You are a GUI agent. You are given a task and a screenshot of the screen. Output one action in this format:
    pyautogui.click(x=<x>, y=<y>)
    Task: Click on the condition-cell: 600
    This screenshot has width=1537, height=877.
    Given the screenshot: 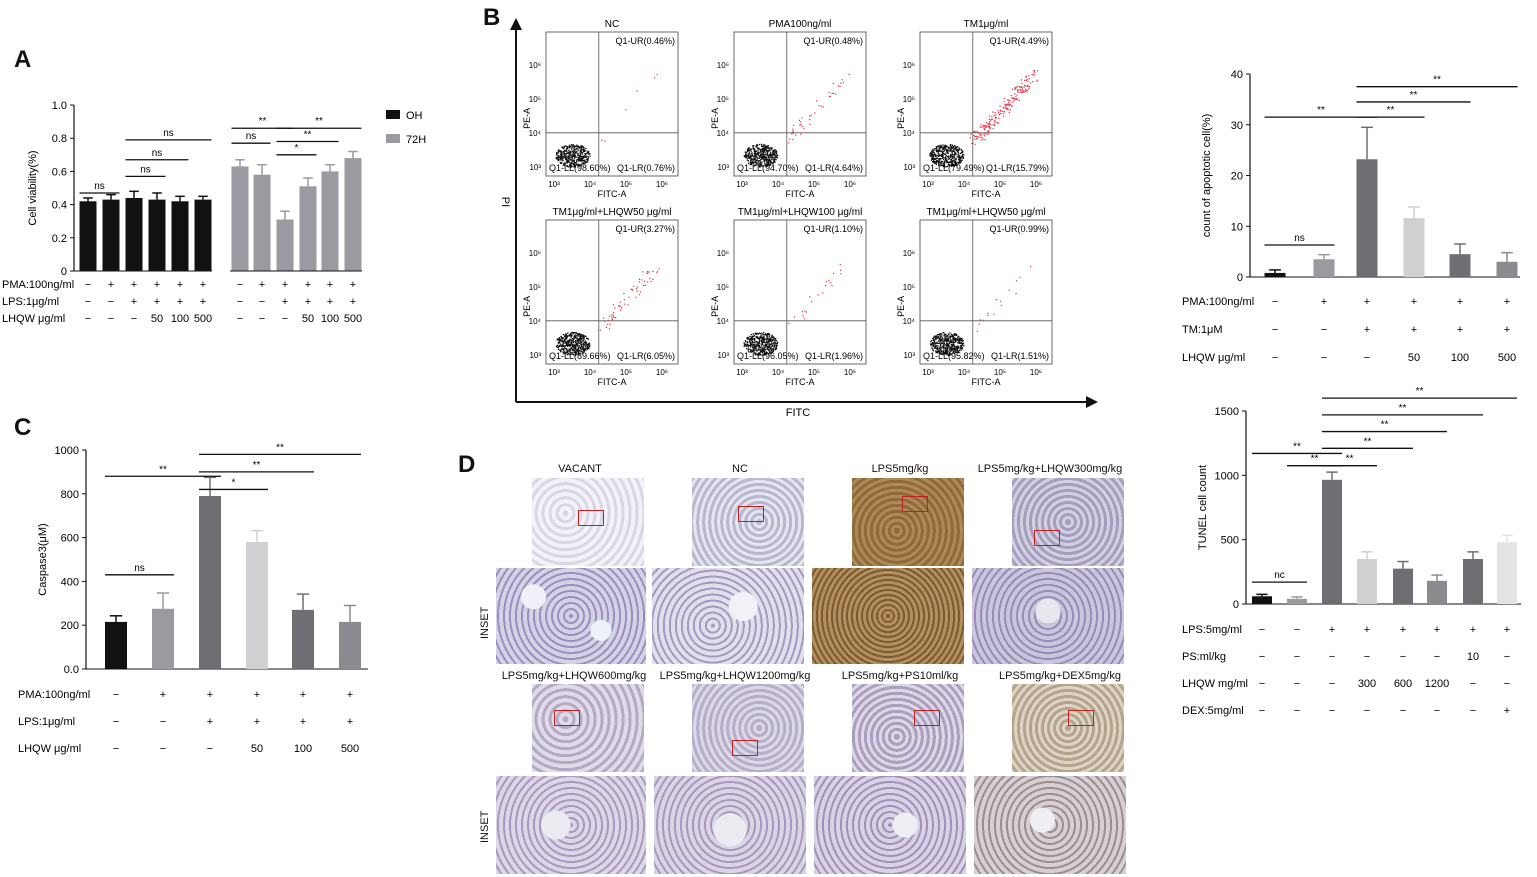 What is the action you would take?
    pyautogui.click(x=1403, y=684)
    